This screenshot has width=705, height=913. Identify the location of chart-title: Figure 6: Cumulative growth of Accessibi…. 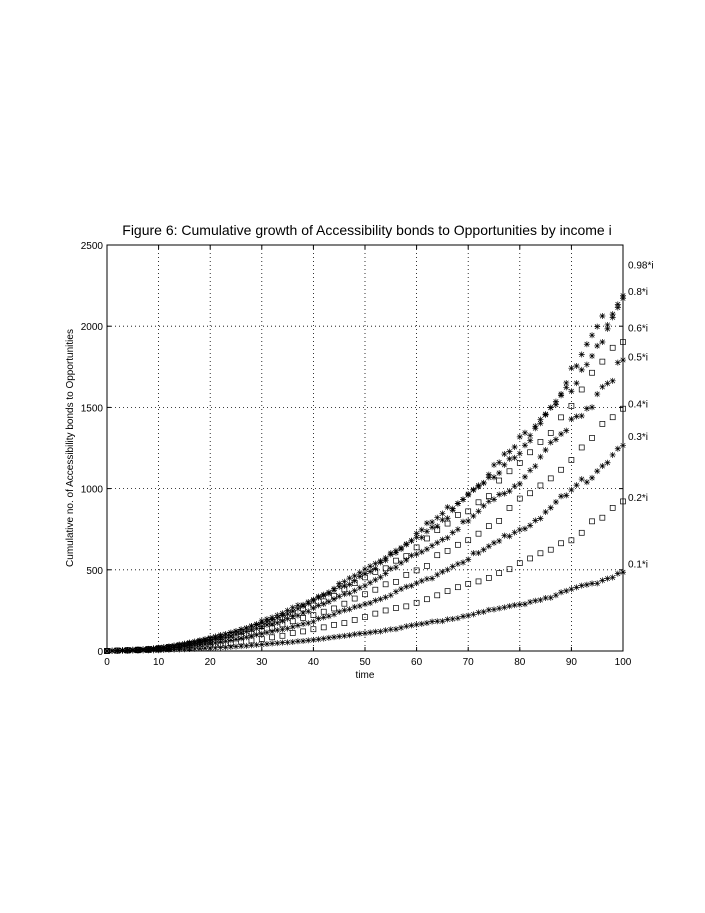
(366, 230).